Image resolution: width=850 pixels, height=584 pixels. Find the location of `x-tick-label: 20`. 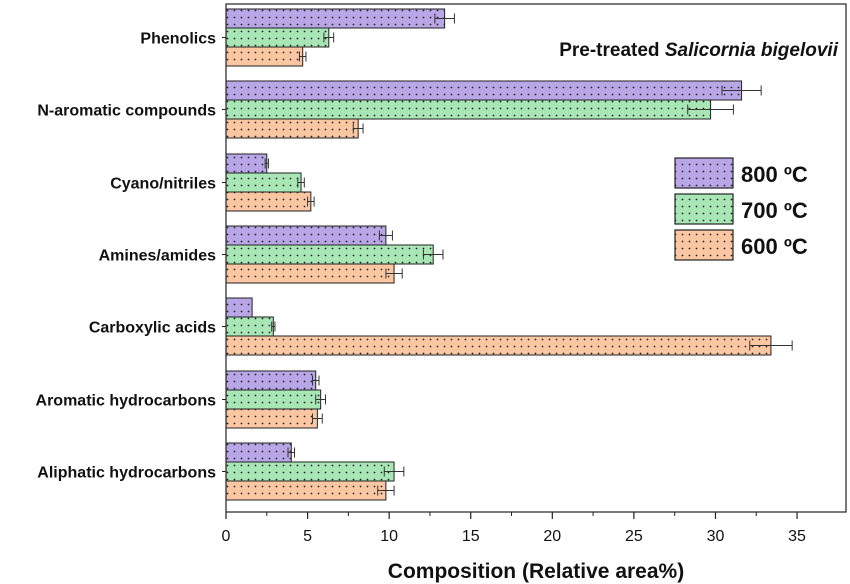

x-tick-label: 20 is located at coordinates (552, 536).